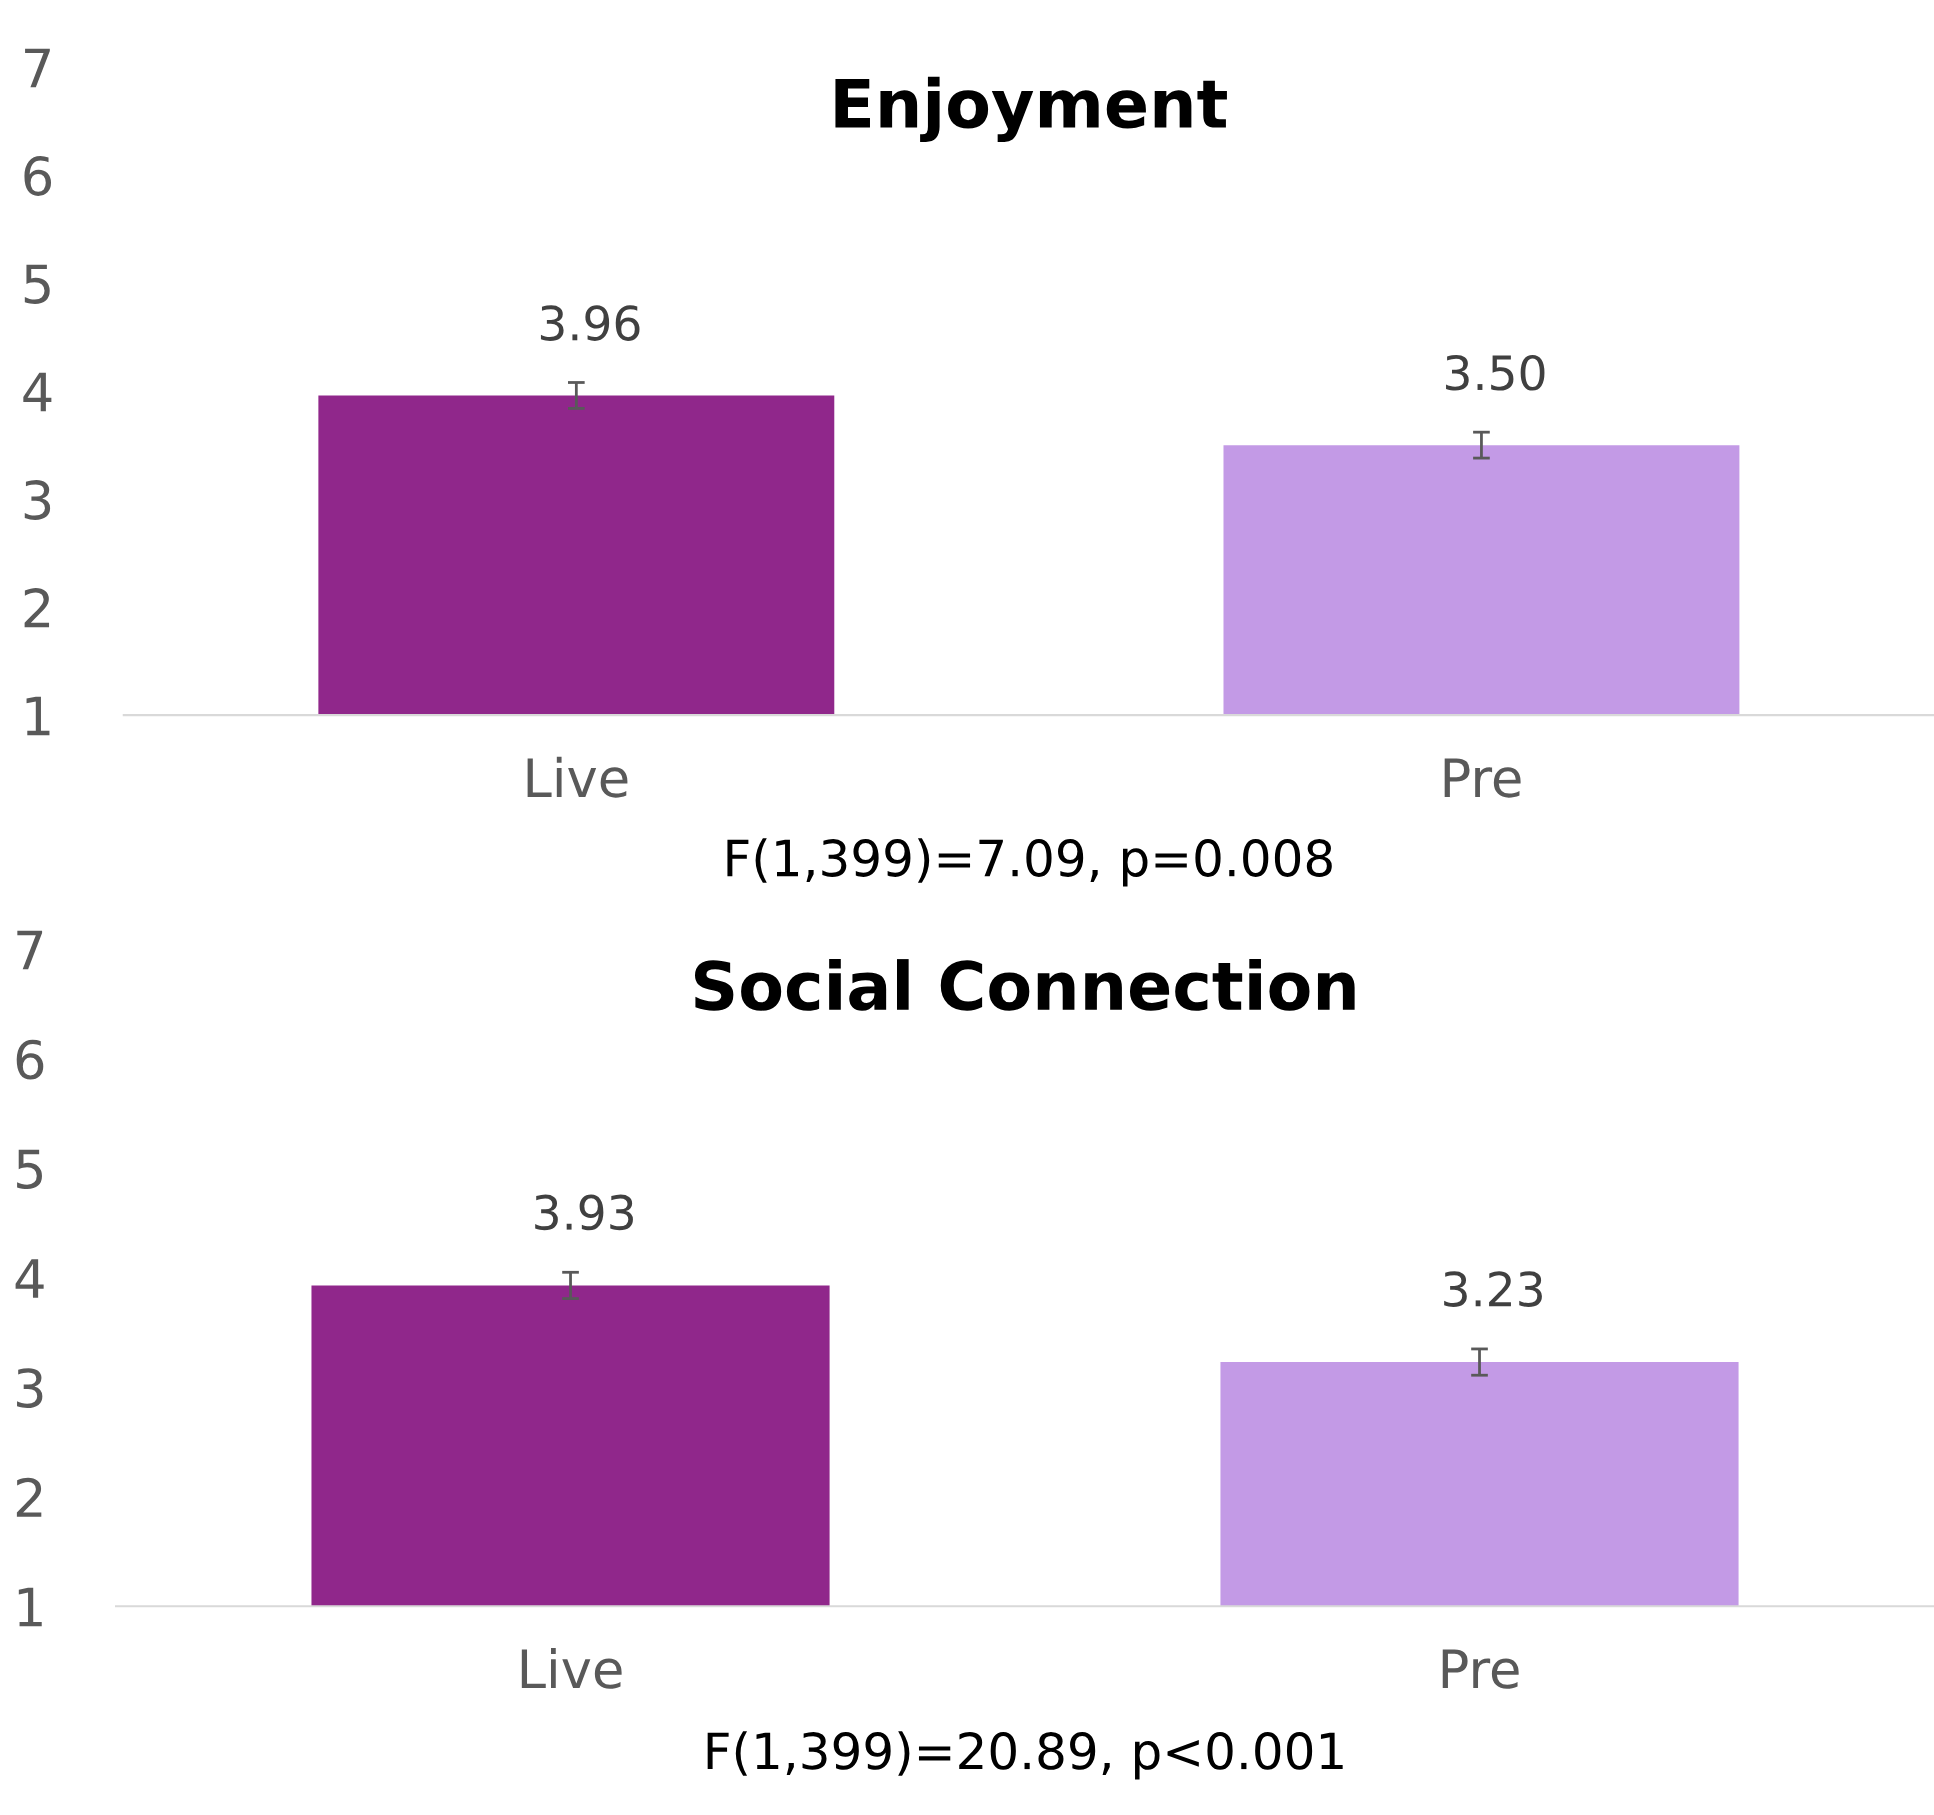 This screenshot has height=1815, width=1934. What do you see at coordinates (1029, 862) in the screenshot?
I see `text: F(1,399)=7.09, p=0.008` at bounding box center [1029, 862].